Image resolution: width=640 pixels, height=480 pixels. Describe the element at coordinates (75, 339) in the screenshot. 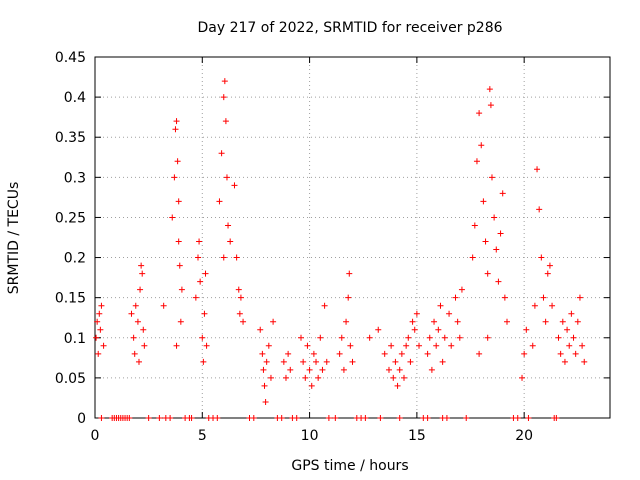

I see `y-tick-label: 0.1` at that location.